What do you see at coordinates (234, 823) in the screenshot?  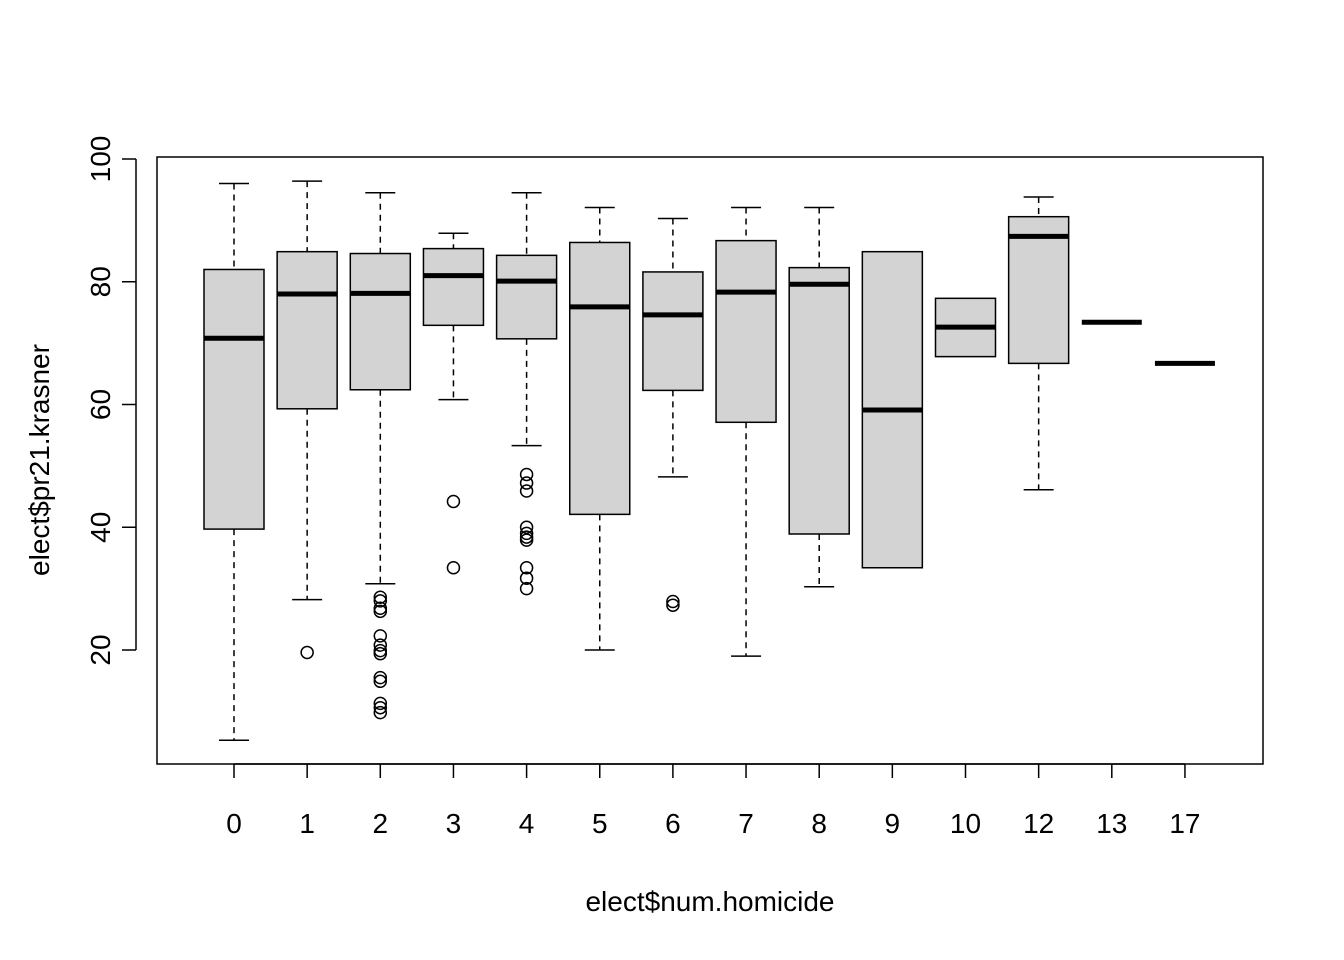 I see `x-tick-label: 0` at bounding box center [234, 823].